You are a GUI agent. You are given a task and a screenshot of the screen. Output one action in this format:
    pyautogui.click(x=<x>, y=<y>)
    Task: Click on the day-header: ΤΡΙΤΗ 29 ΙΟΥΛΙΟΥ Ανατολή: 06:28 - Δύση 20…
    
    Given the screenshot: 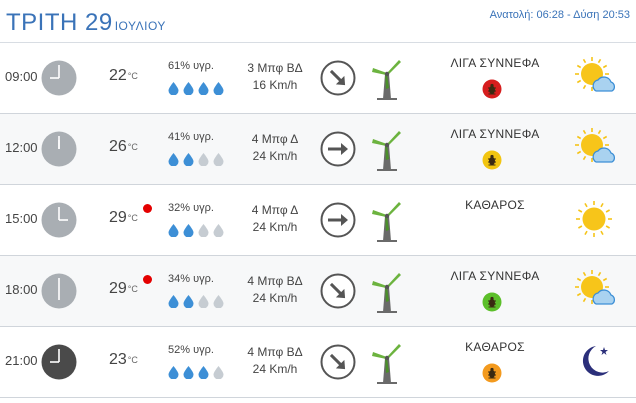 What is the action you would take?
    pyautogui.click(x=318, y=21)
    